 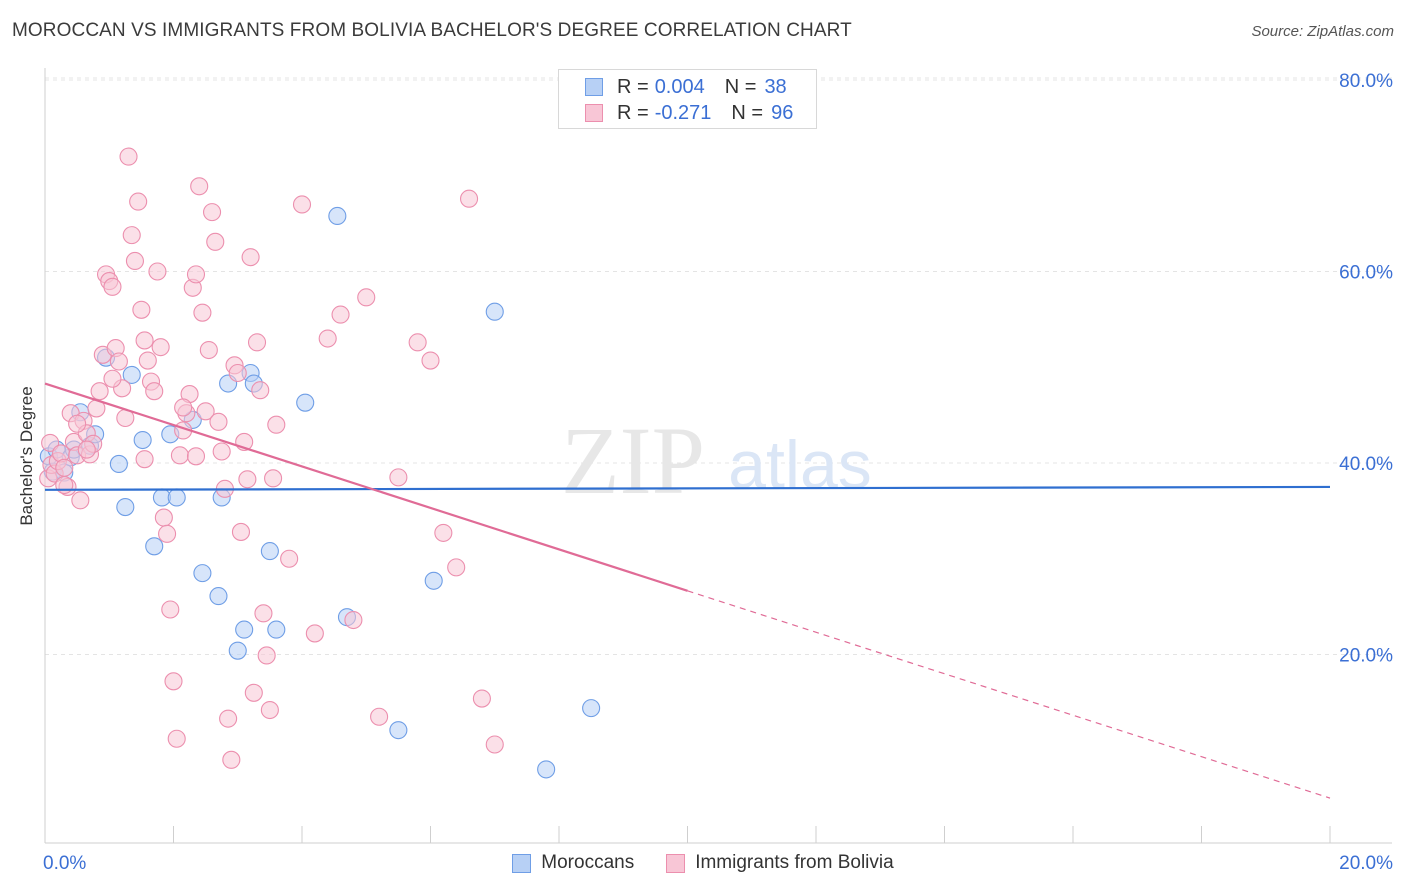 I want to click on y-tick-label: 80.0%, so click(x=1366, y=81).